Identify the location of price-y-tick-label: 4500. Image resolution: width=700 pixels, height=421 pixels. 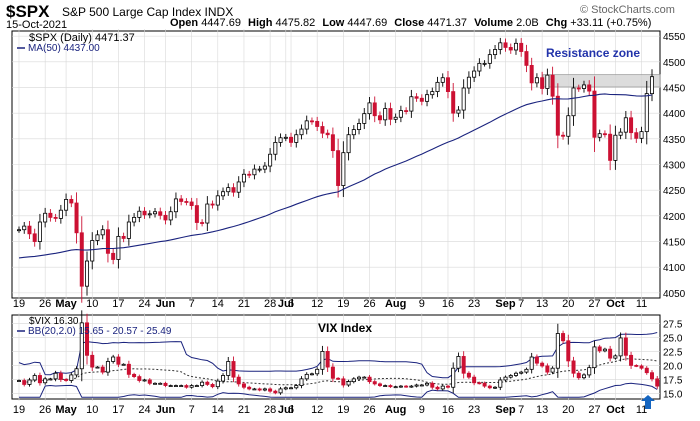
(674, 63).